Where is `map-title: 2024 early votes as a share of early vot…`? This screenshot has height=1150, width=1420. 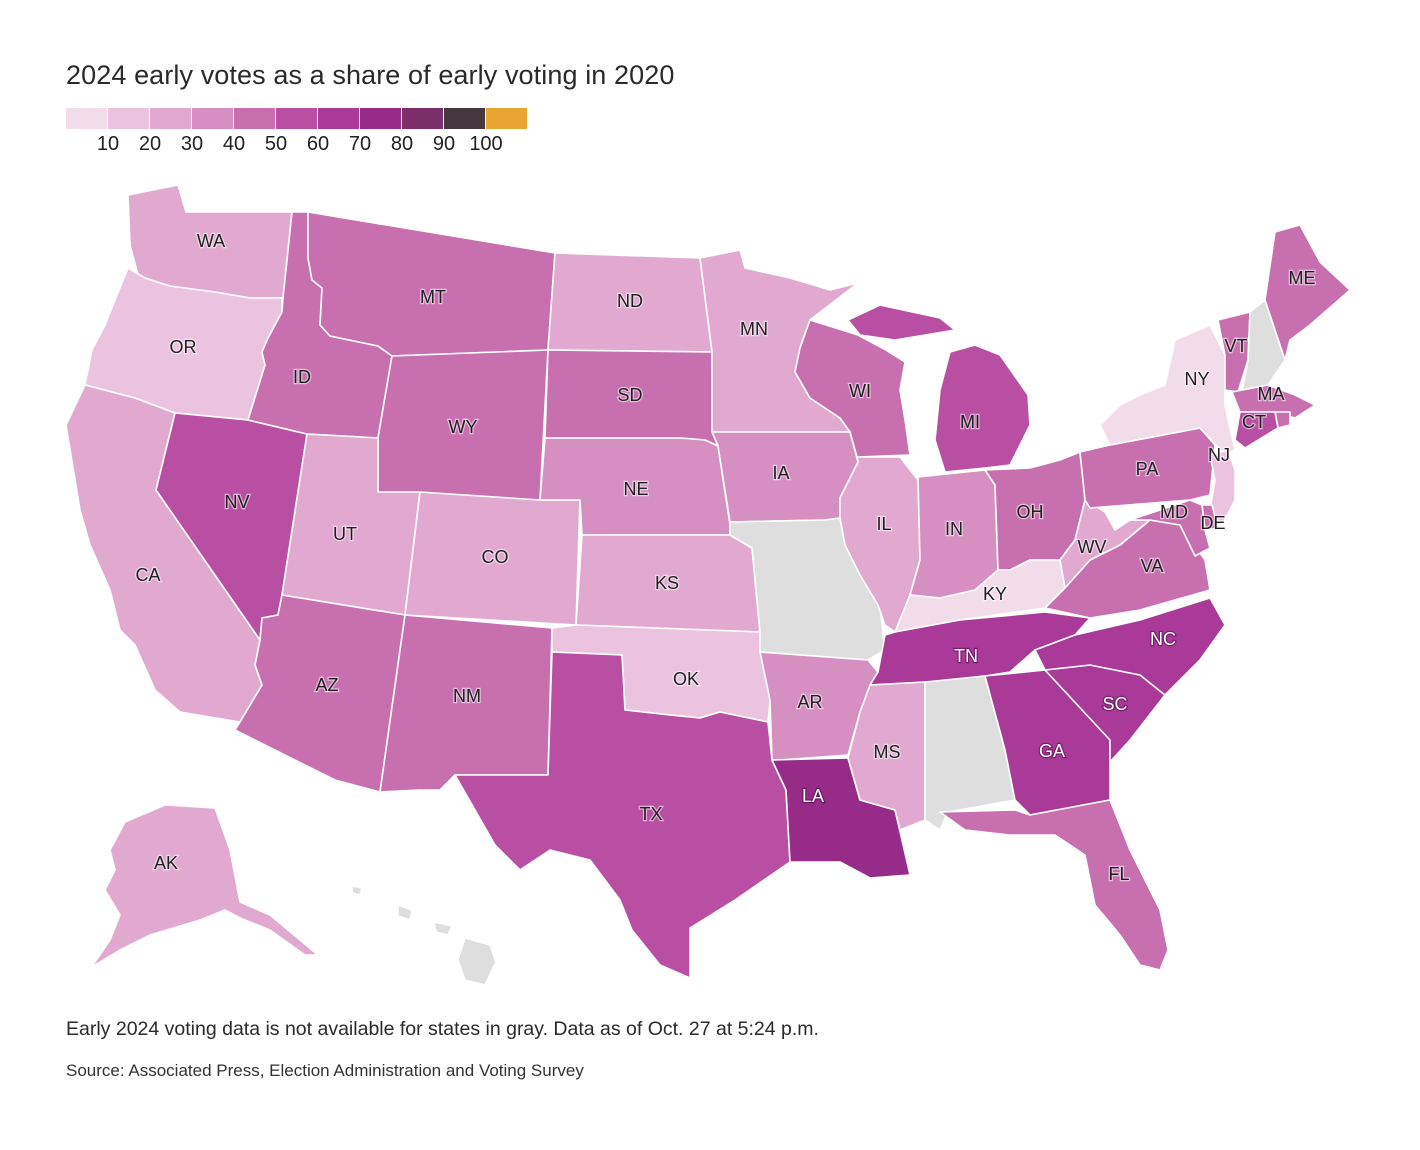
map-title: 2024 early votes as a share of early vot… is located at coordinates (370, 75).